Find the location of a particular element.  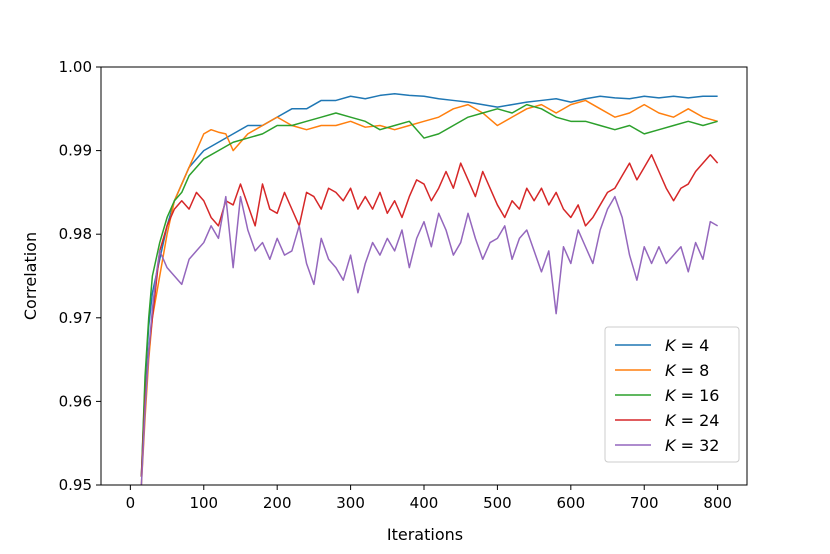

y-tick-label: 0.98 is located at coordinates (75, 234).